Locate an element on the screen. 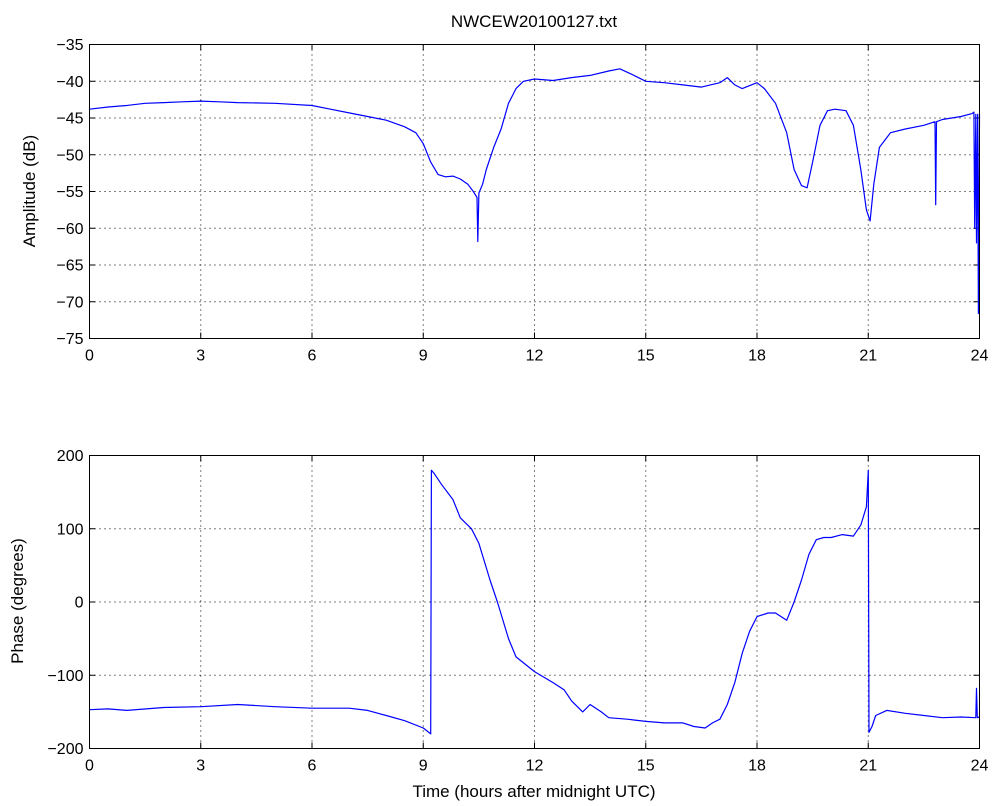 The height and width of the screenshot is (806, 998). y-tick-label: −70 is located at coordinates (69, 302).